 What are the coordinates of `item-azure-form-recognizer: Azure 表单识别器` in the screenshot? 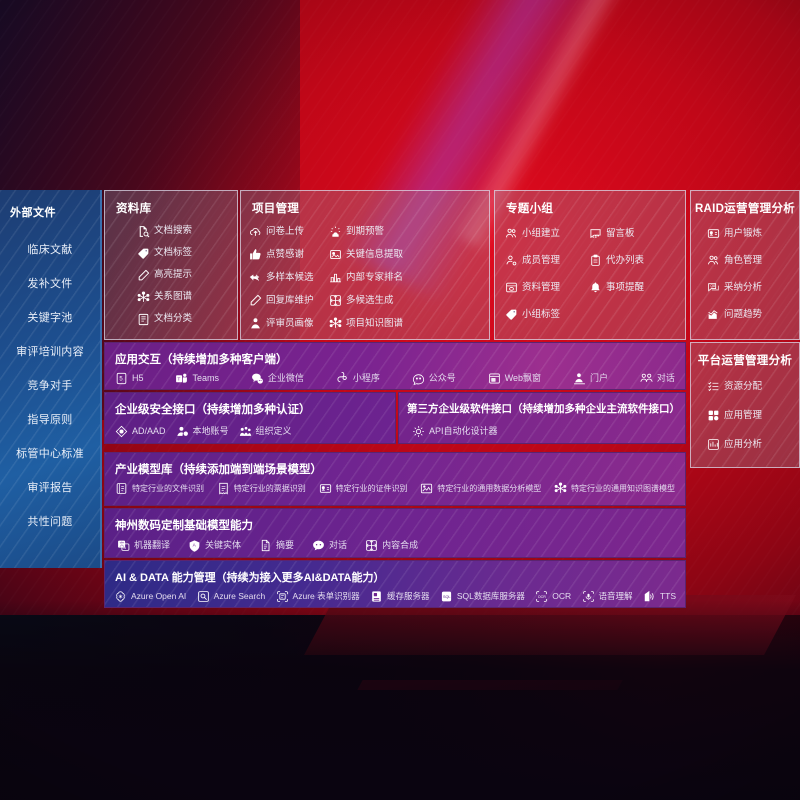 It's located at (318, 596).